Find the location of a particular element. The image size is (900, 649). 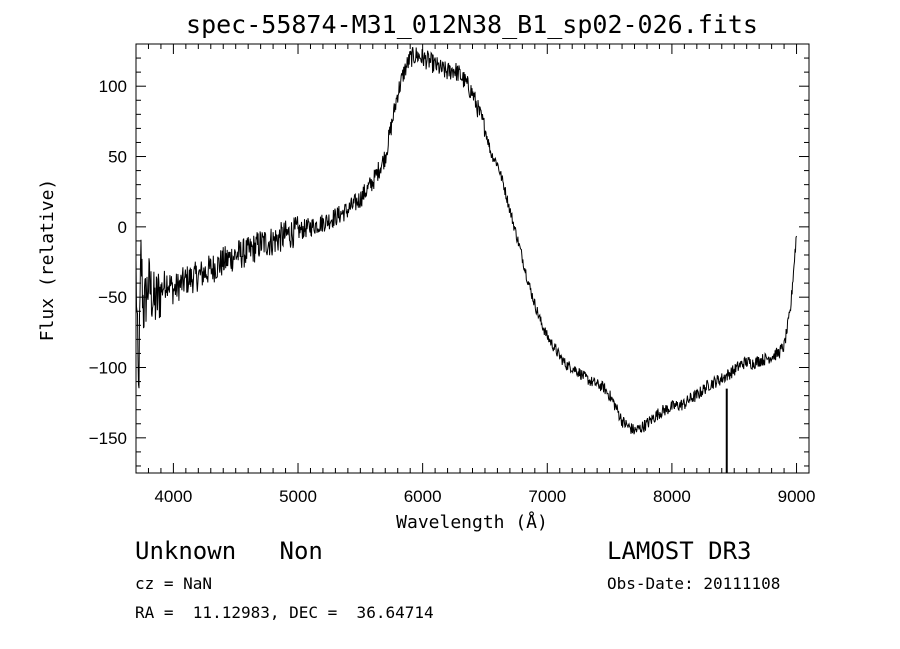

x-axis-tick-labels: 4000 5000 6000 7000 8000 9000 is located at coordinates (484, 496).